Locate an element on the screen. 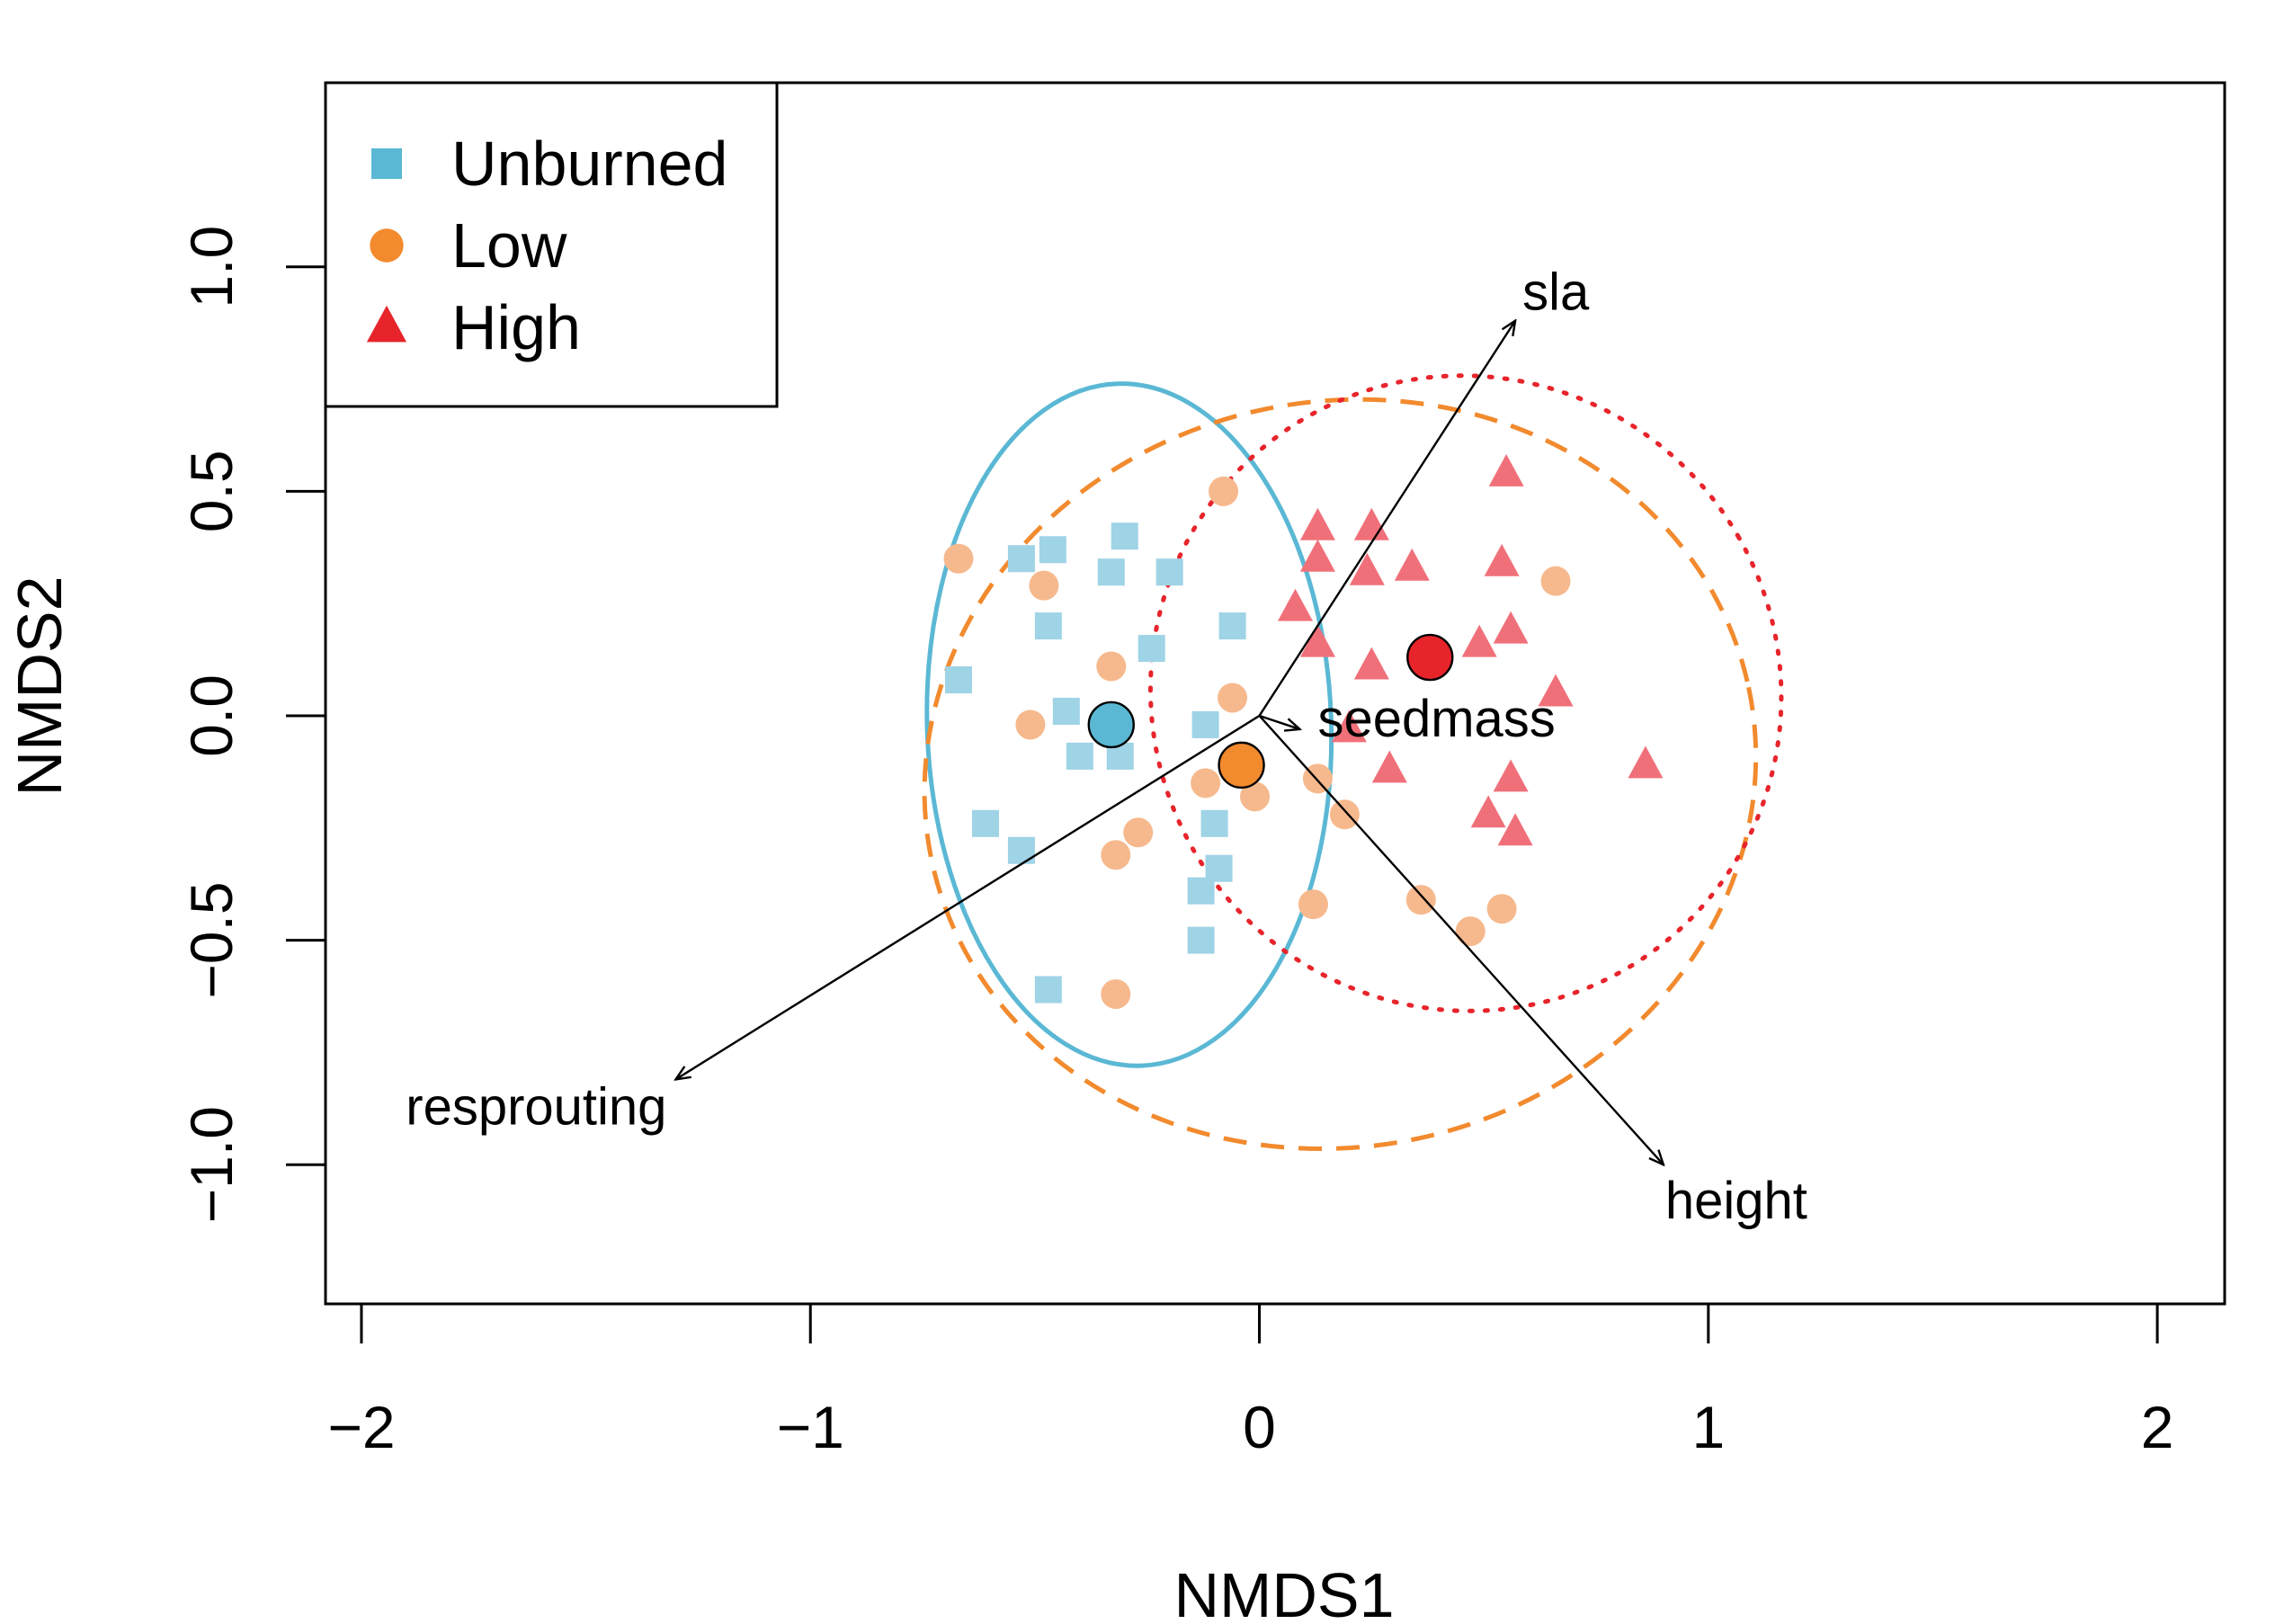 The height and width of the screenshot is (1624, 2293). legend-label-low: Low is located at coordinates (509, 245).